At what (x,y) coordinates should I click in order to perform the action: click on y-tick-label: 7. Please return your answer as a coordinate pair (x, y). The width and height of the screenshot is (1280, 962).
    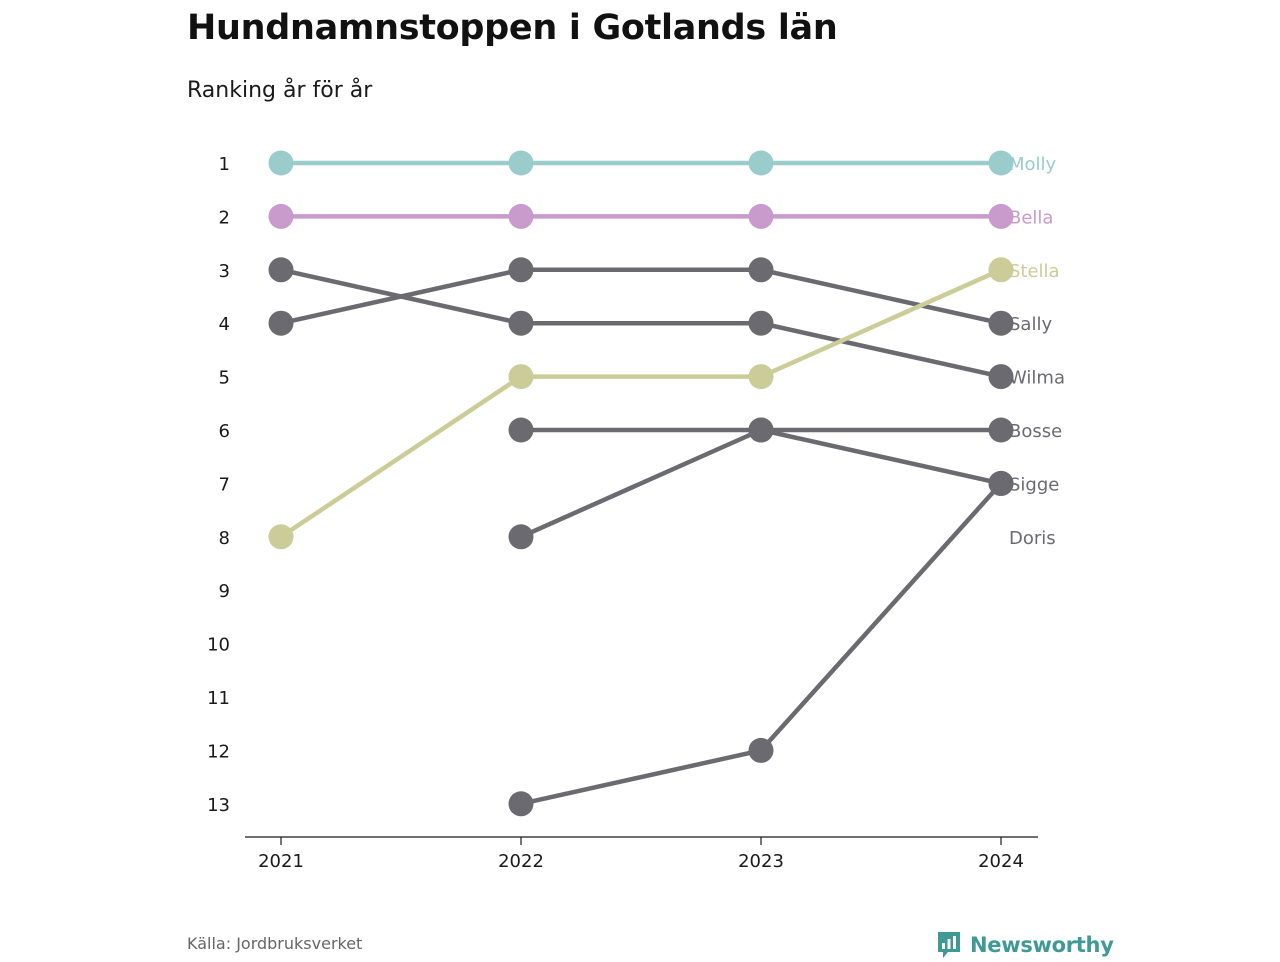
    Looking at the image, I should click on (224, 484).